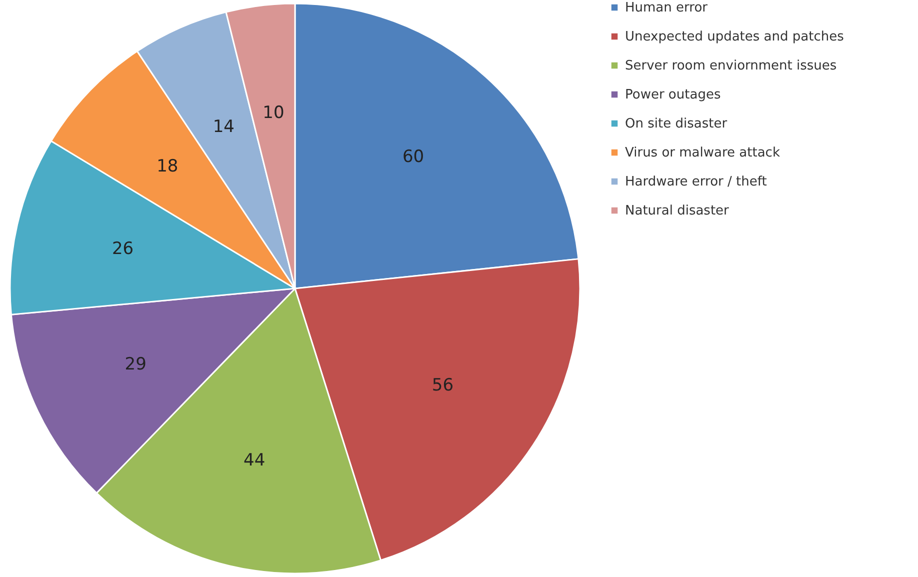  What do you see at coordinates (734, 37) in the screenshot?
I see `legend-label: Unexpected updates and patches` at bounding box center [734, 37].